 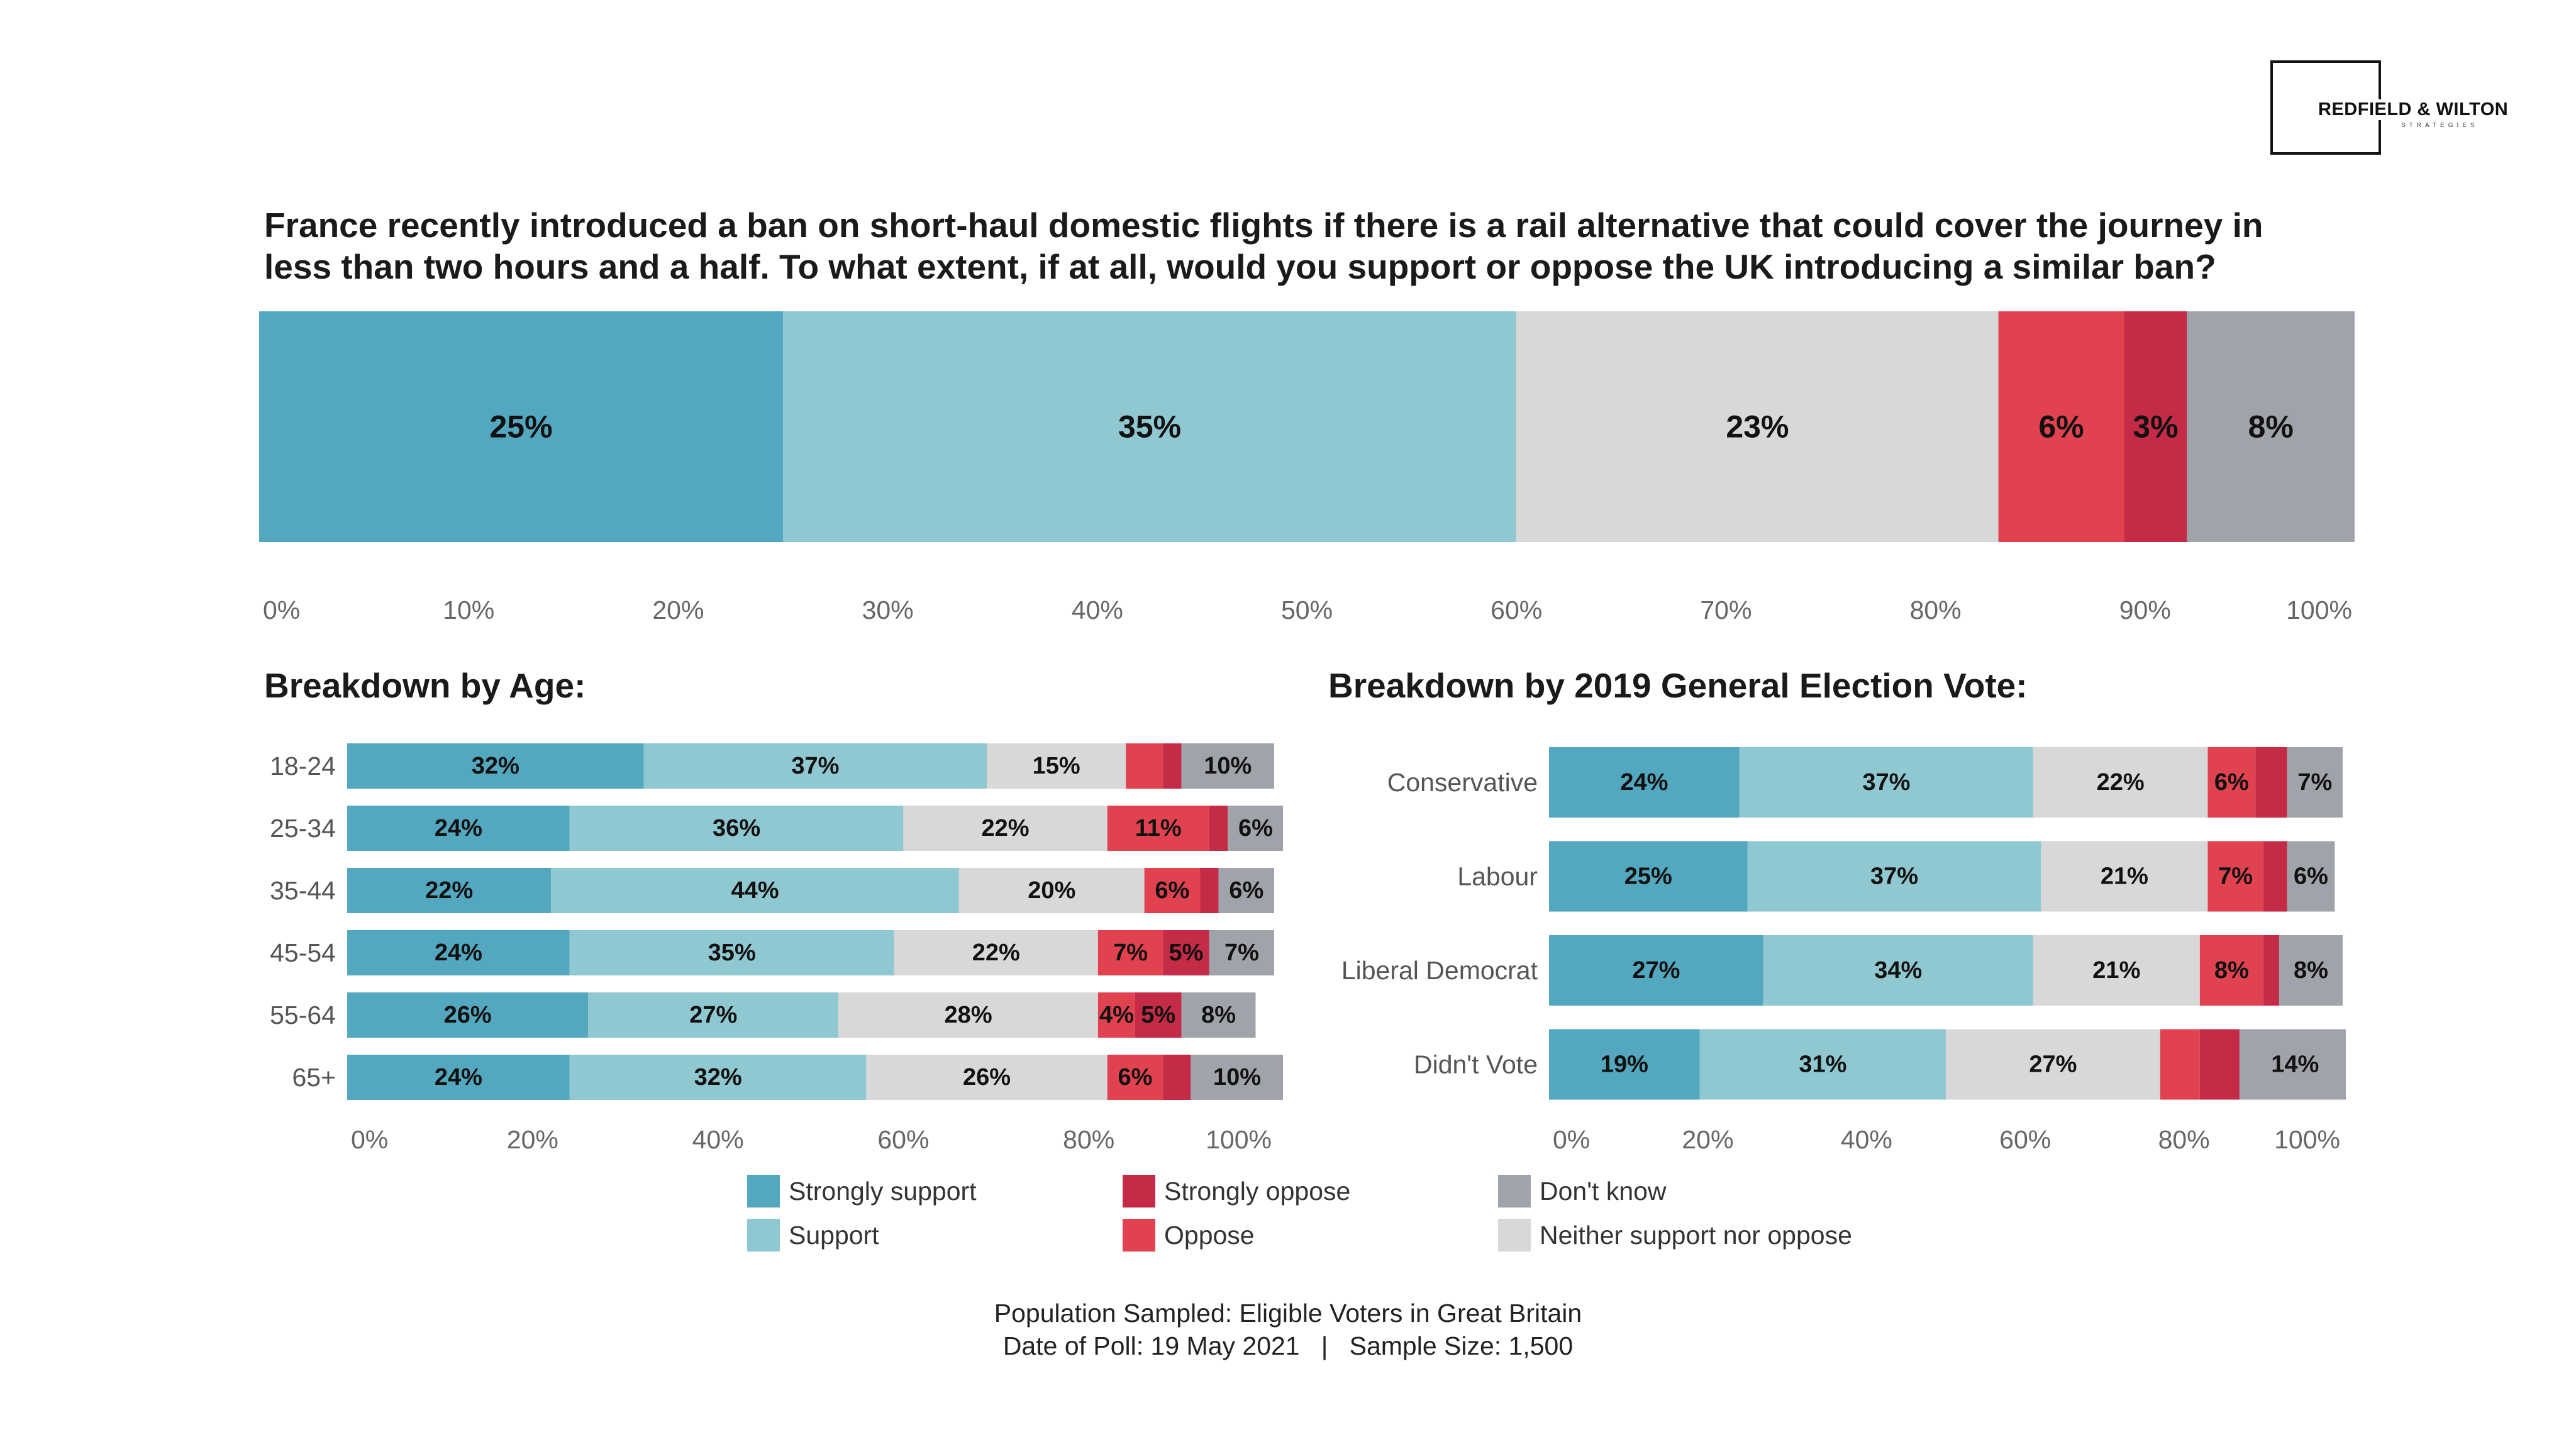 I want to click on value-label-25-34-neither-support-nor-oppose: 22%, so click(x=1006, y=828).